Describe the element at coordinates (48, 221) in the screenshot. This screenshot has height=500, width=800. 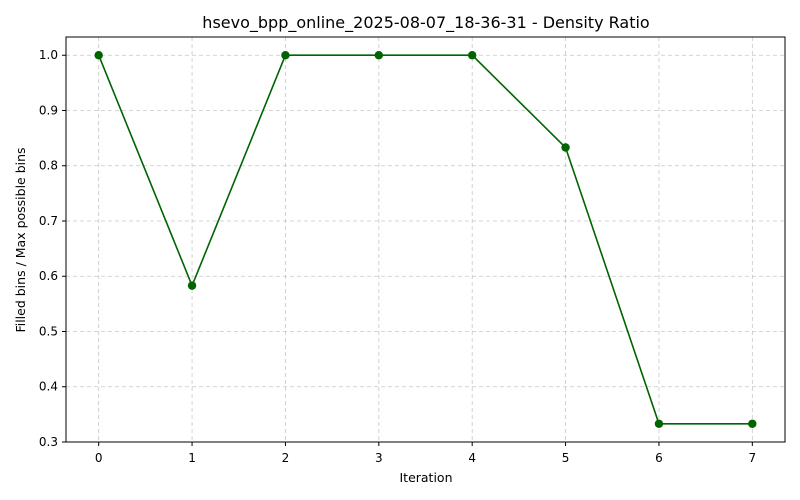
I see `y-tick-label: 0.7` at that location.